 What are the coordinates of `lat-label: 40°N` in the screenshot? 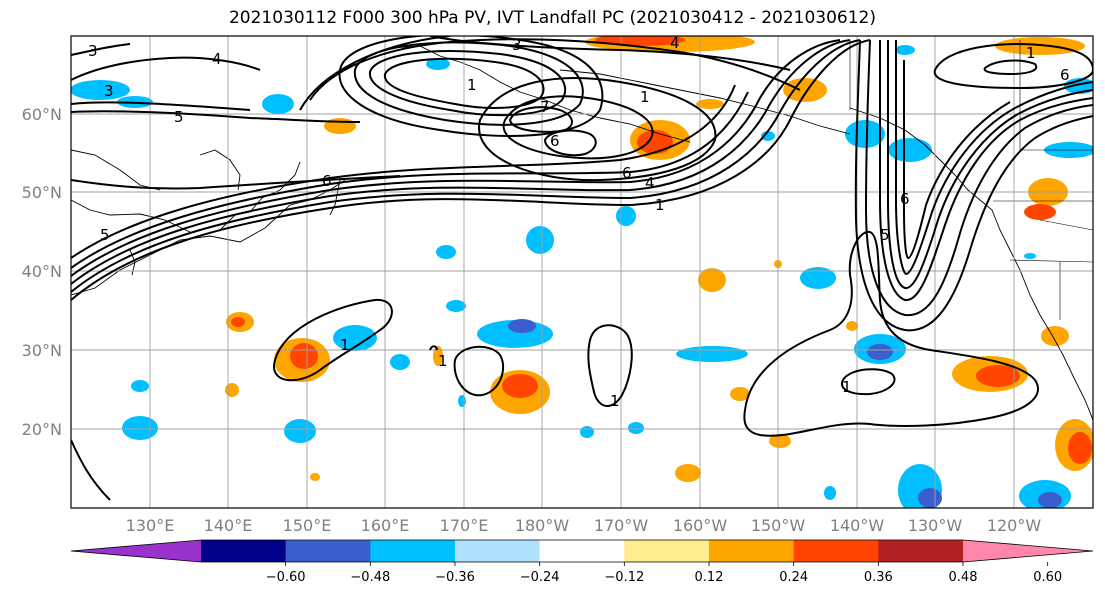 It's located at (42, 271).